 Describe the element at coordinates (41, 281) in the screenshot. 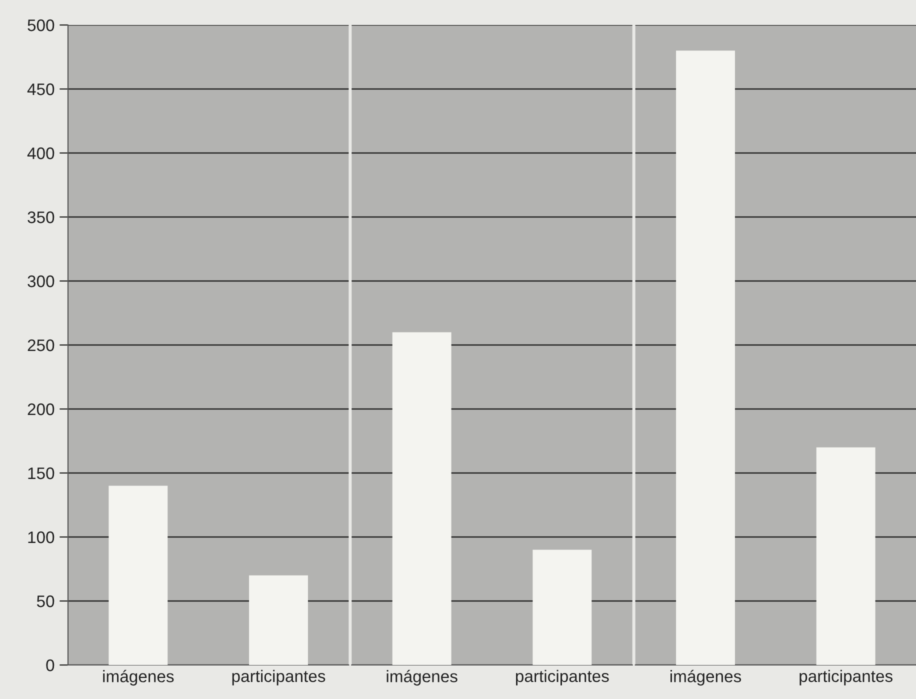

I see `y-tick-label: 300` at that location.